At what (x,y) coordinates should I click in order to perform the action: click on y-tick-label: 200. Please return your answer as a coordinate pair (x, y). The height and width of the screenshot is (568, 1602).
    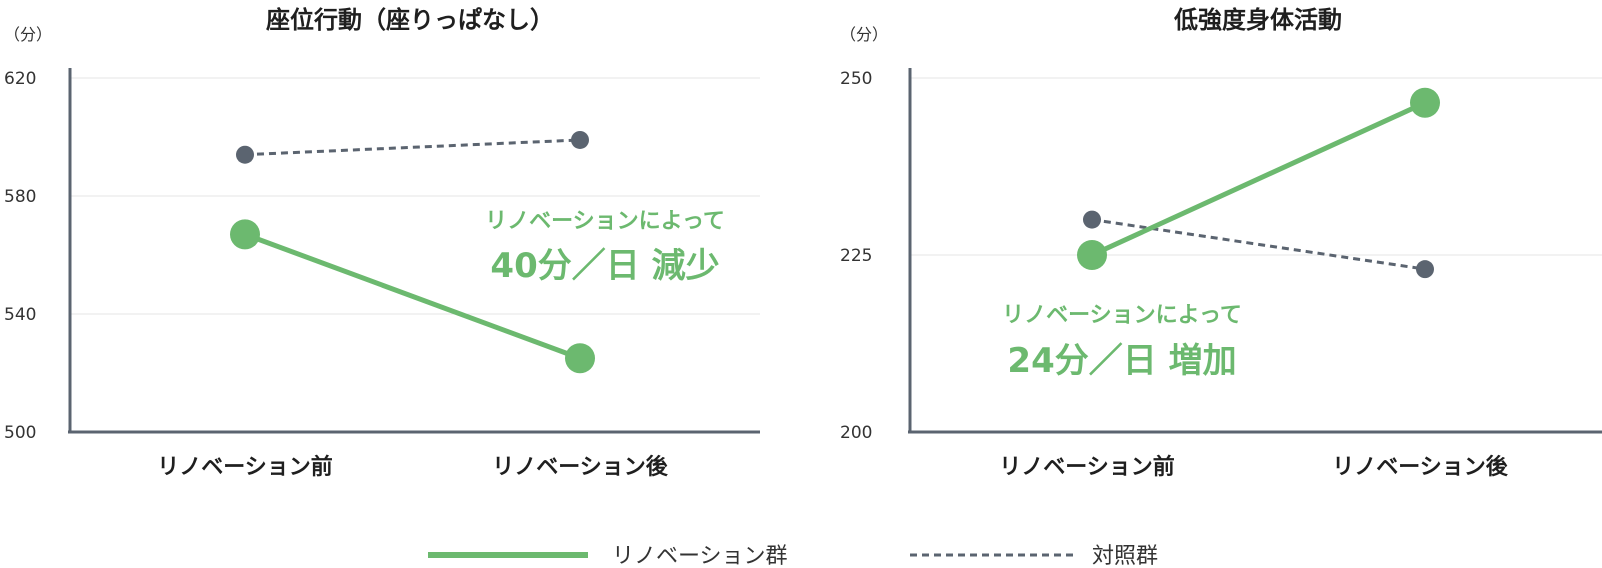
    Looking at the image, I should click on (856, 433).